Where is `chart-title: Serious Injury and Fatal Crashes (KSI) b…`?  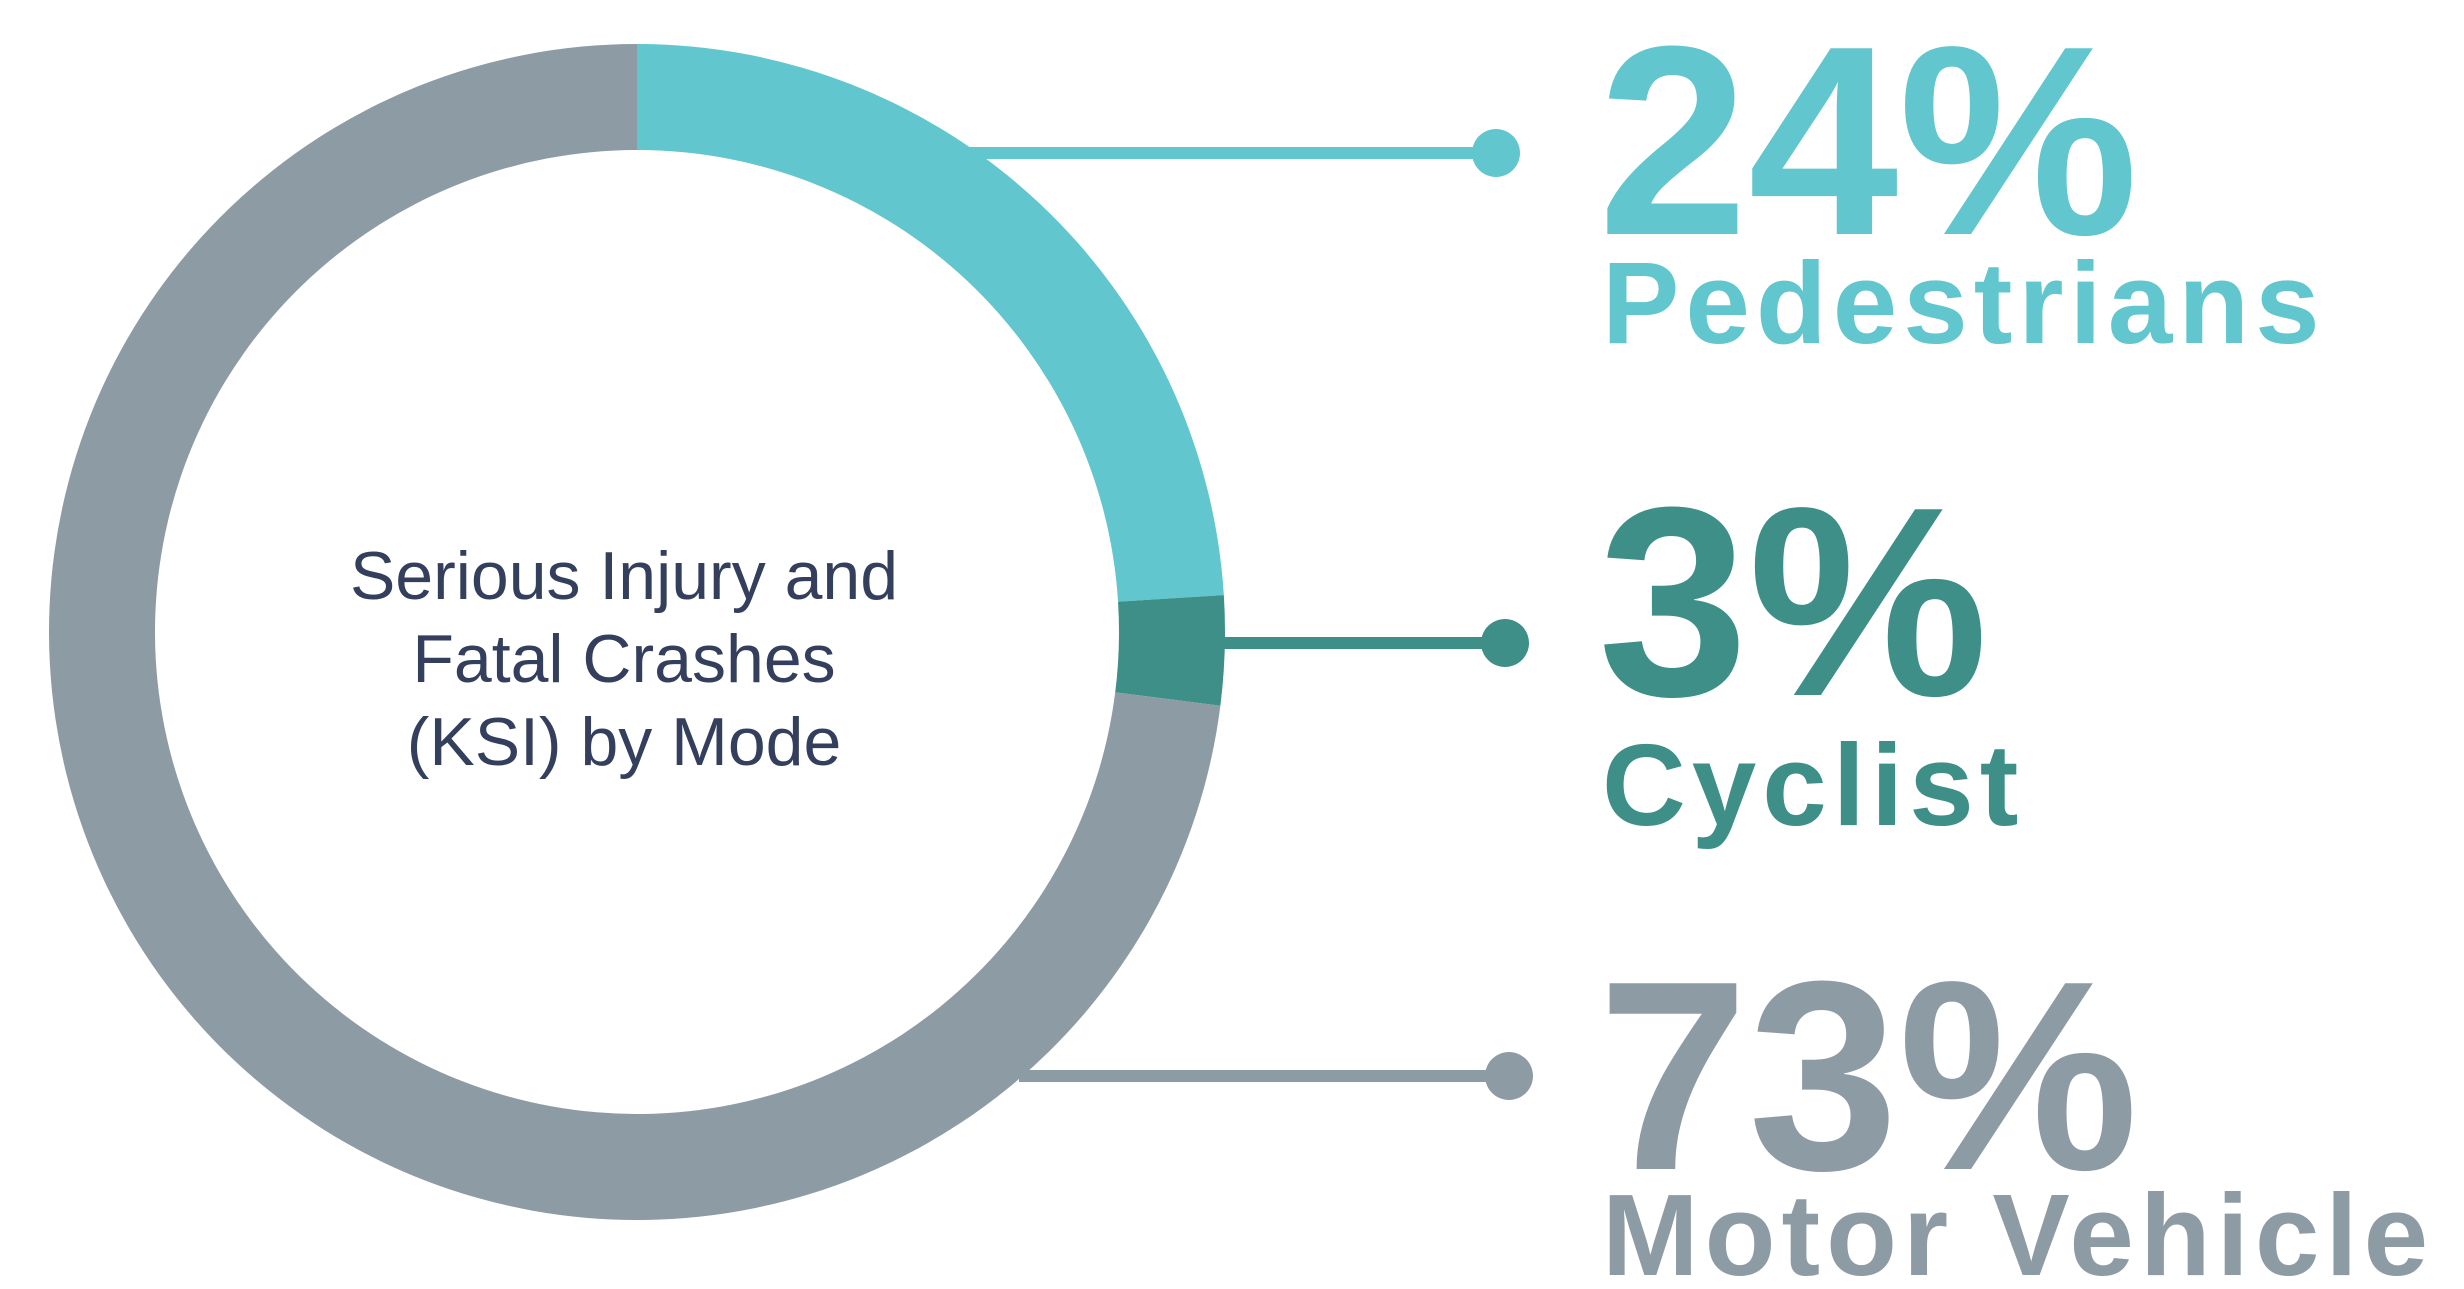 chart-title: Serious Injury and Fatal Crashes (KSI) b… is located at coordinates (624, 659).